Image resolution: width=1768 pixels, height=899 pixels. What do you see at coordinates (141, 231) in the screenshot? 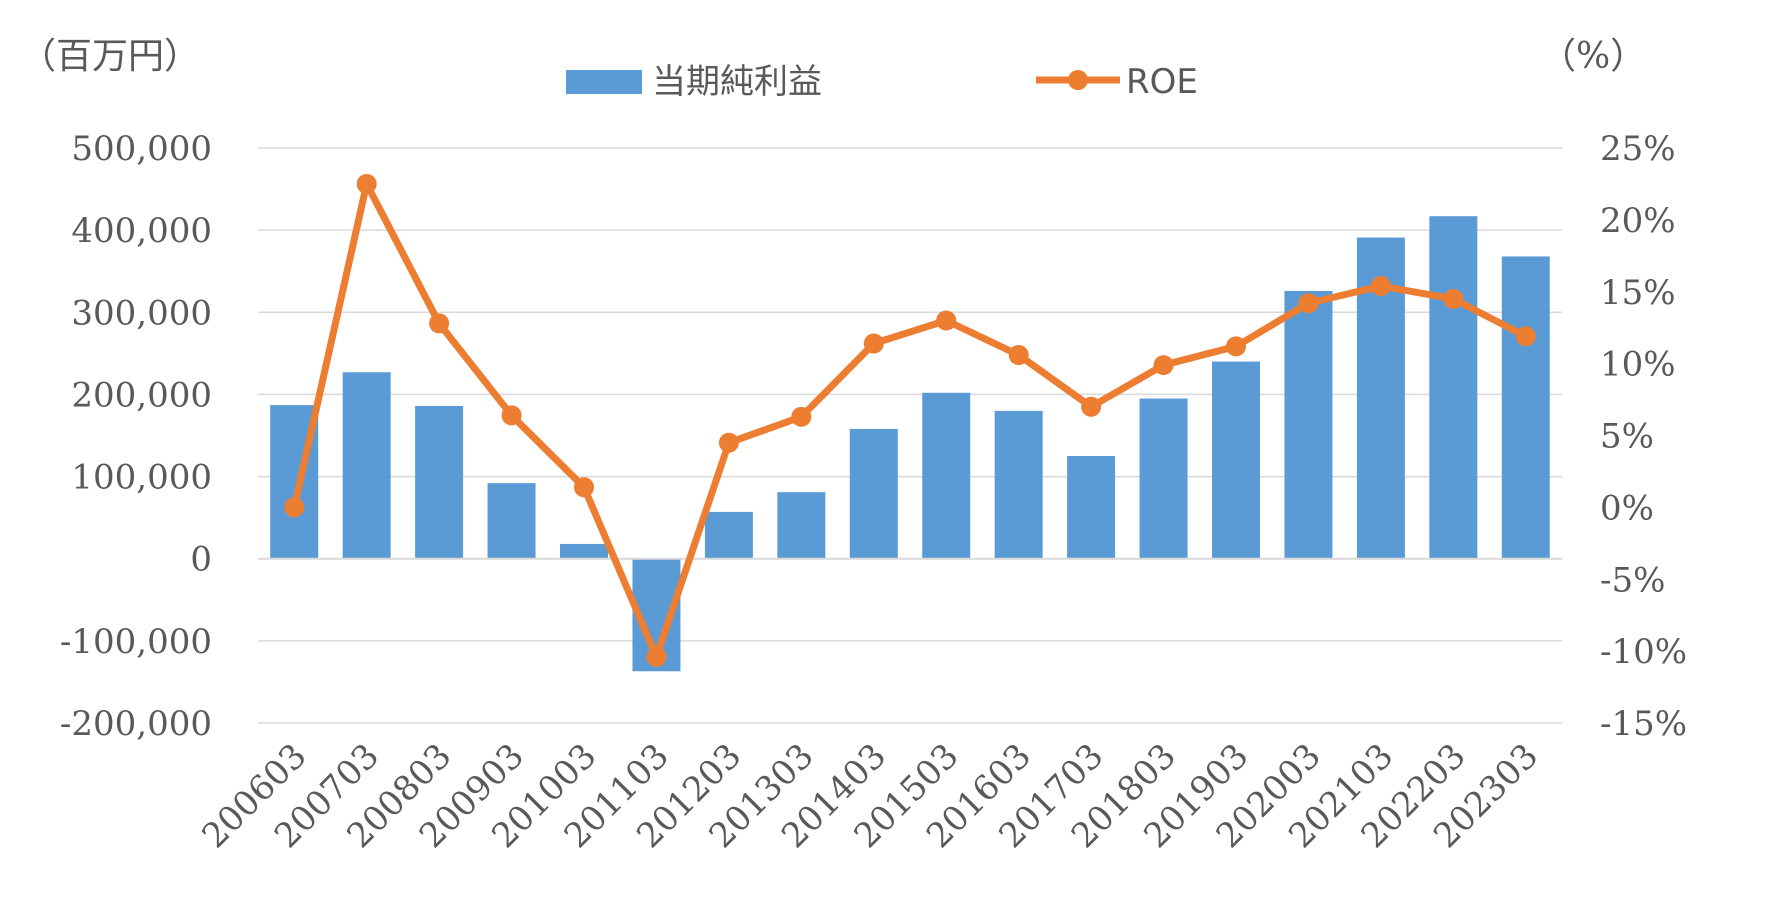
I see `left-tick-label: 400,000` at bounding box center [141, 231].